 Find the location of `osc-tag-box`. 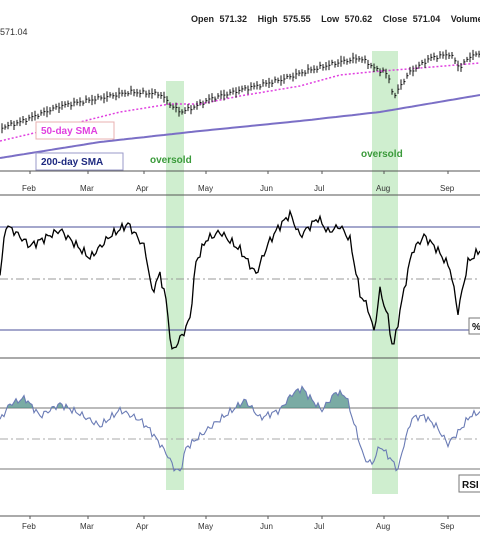

osc-tag-box is located at coordinates (474, 326).